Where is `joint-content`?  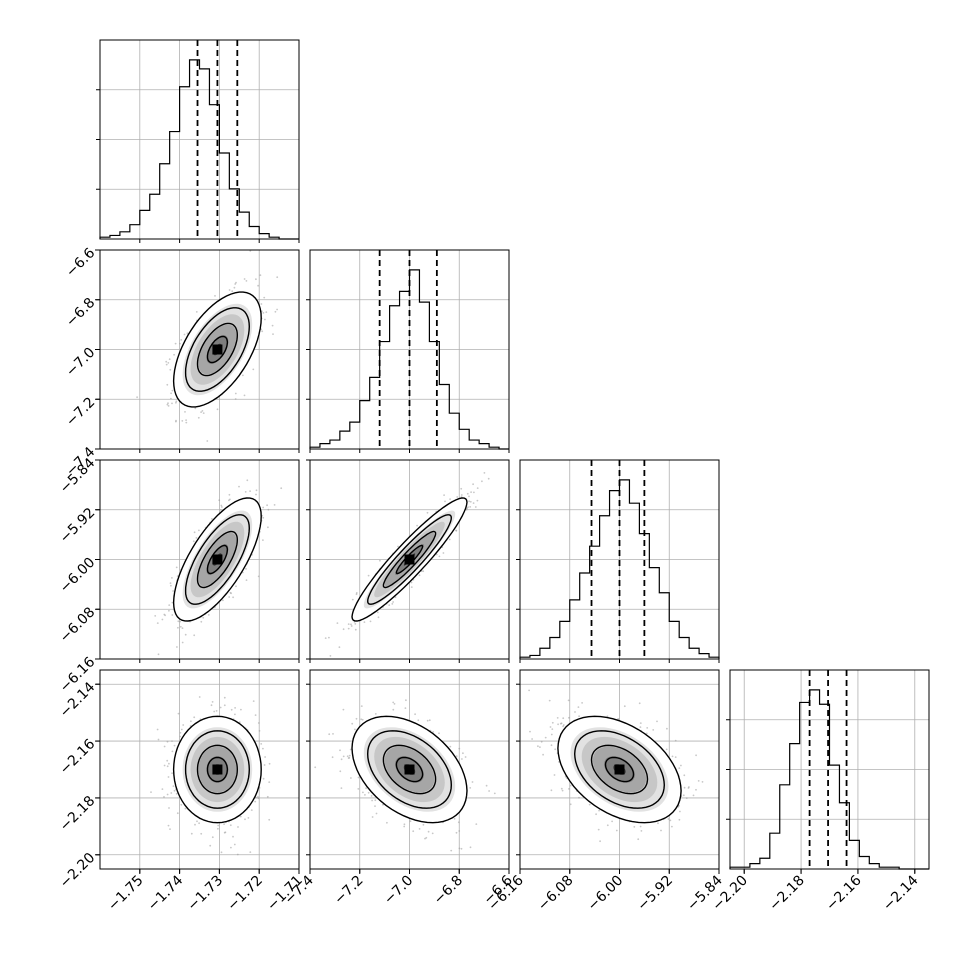 joint-content is located at coordinates (199, 559).